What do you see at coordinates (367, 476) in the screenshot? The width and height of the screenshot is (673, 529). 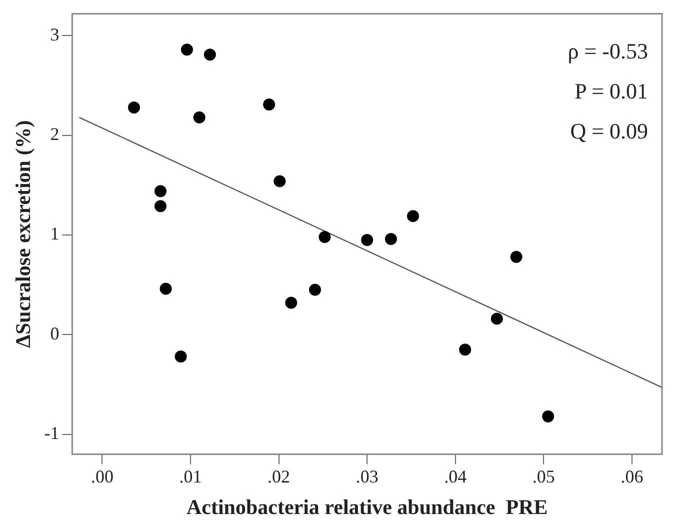 I see `x-tick-label: .03` at bounding box center [367, 476].